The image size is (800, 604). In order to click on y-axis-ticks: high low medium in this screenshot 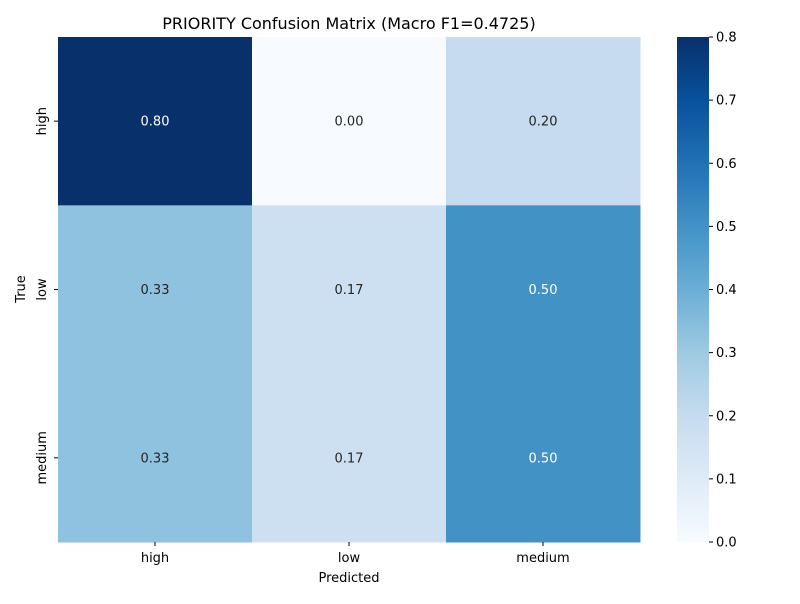, I will do `click(46, 296)`.